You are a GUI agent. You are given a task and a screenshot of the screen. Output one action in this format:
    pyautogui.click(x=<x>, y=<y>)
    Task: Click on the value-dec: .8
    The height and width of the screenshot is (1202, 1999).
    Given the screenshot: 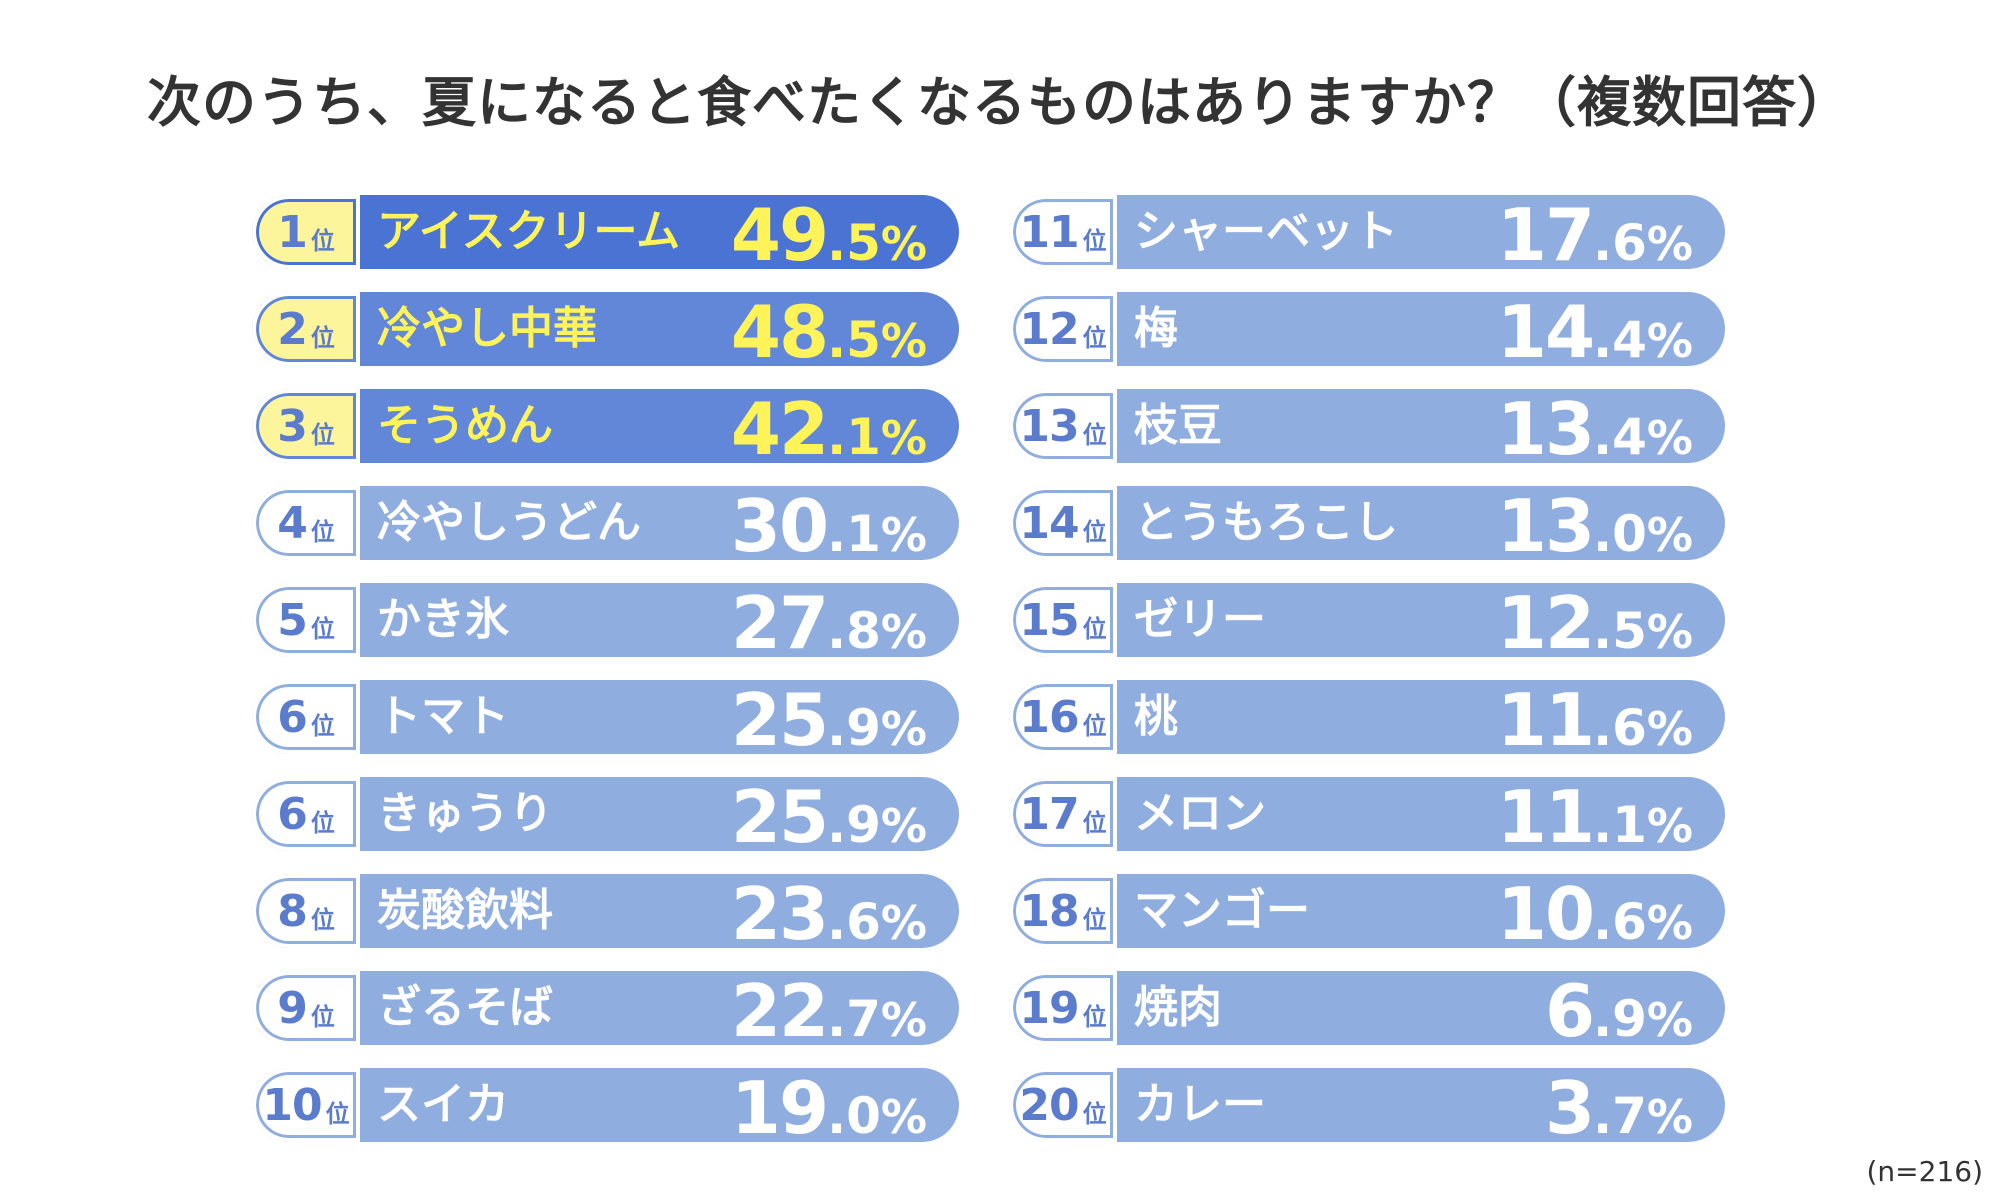 What is the action you would take?
    pyautogui.click(x=854, y=631)
    